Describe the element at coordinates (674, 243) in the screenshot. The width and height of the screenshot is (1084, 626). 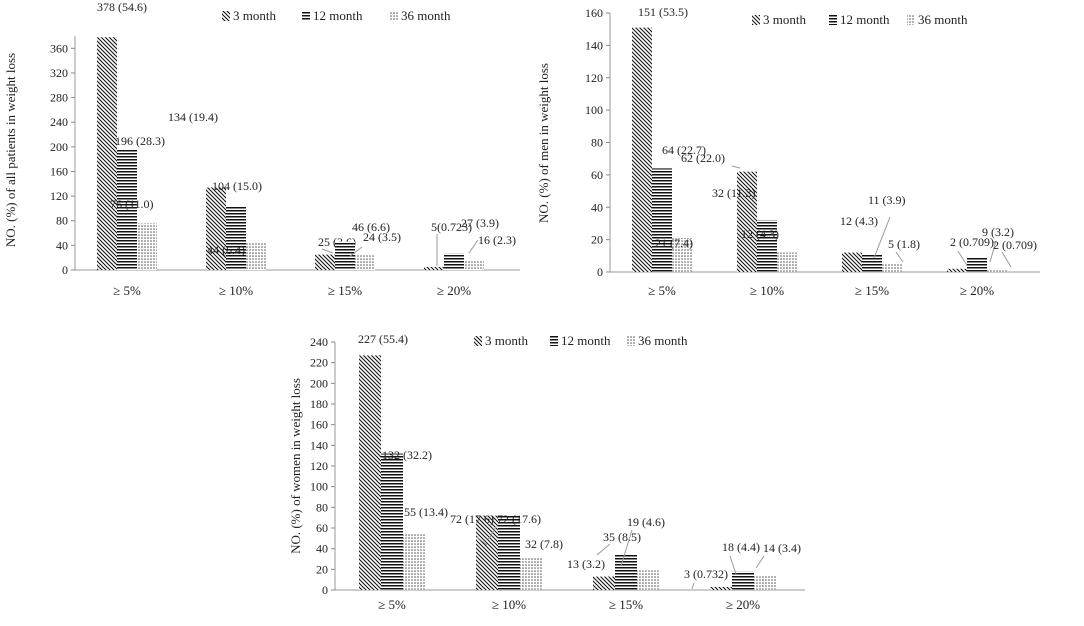
I see `panel2-data-label: 21 (7.4)` at that location.